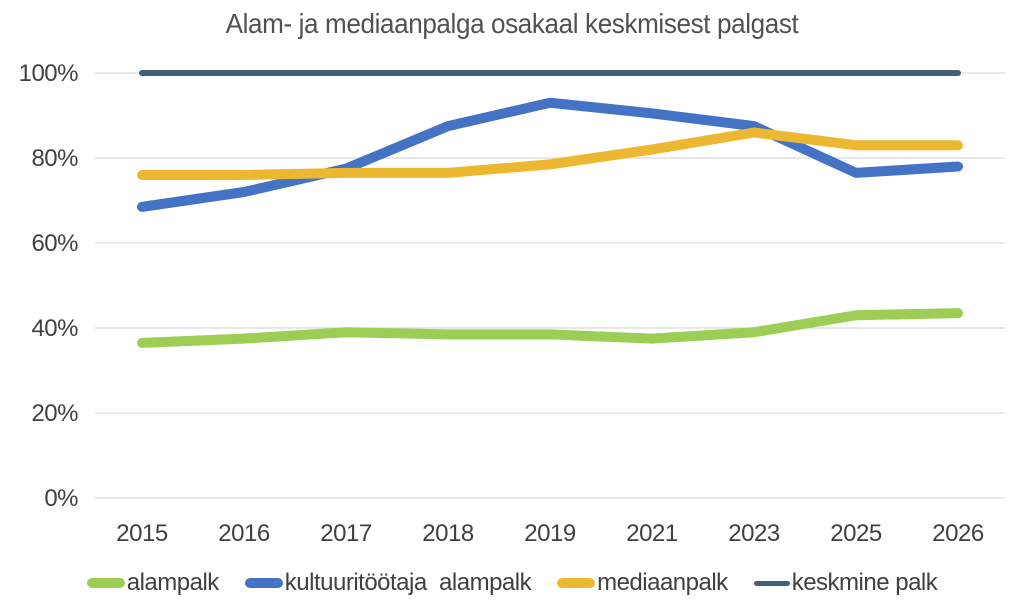  Describe the element at coordinates (54, 413) in the screenshot. I see `y-tick-label-20-: 20%` at that location.